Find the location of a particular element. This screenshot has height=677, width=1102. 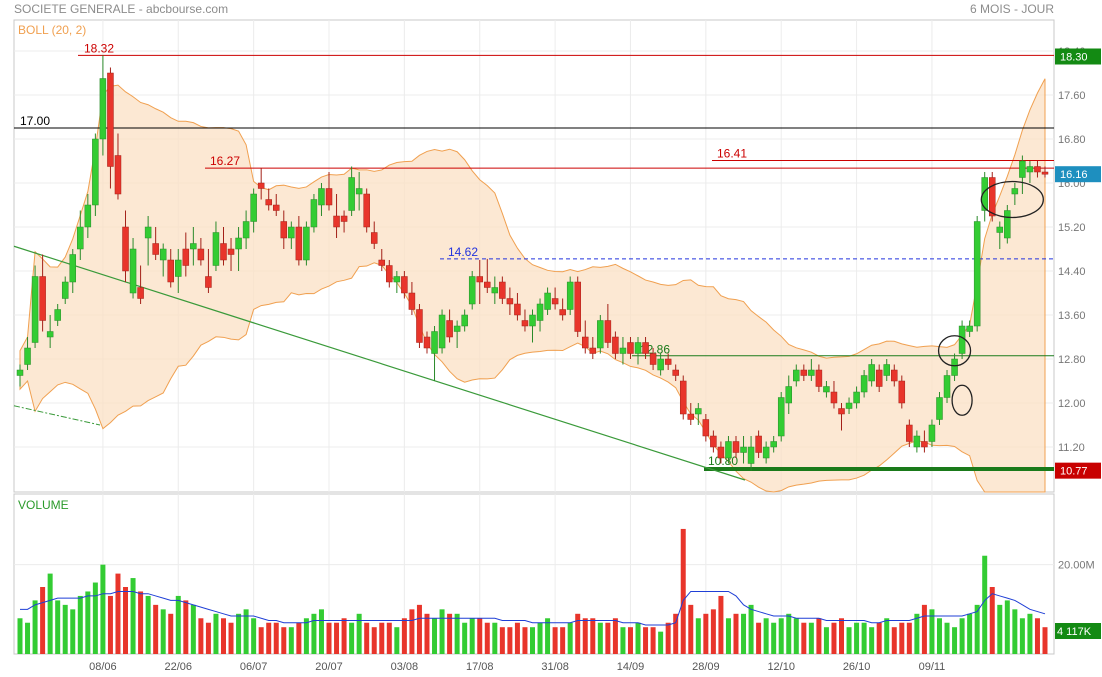

price-tick-label: 17.60 is located at coordinates (1072, 96).